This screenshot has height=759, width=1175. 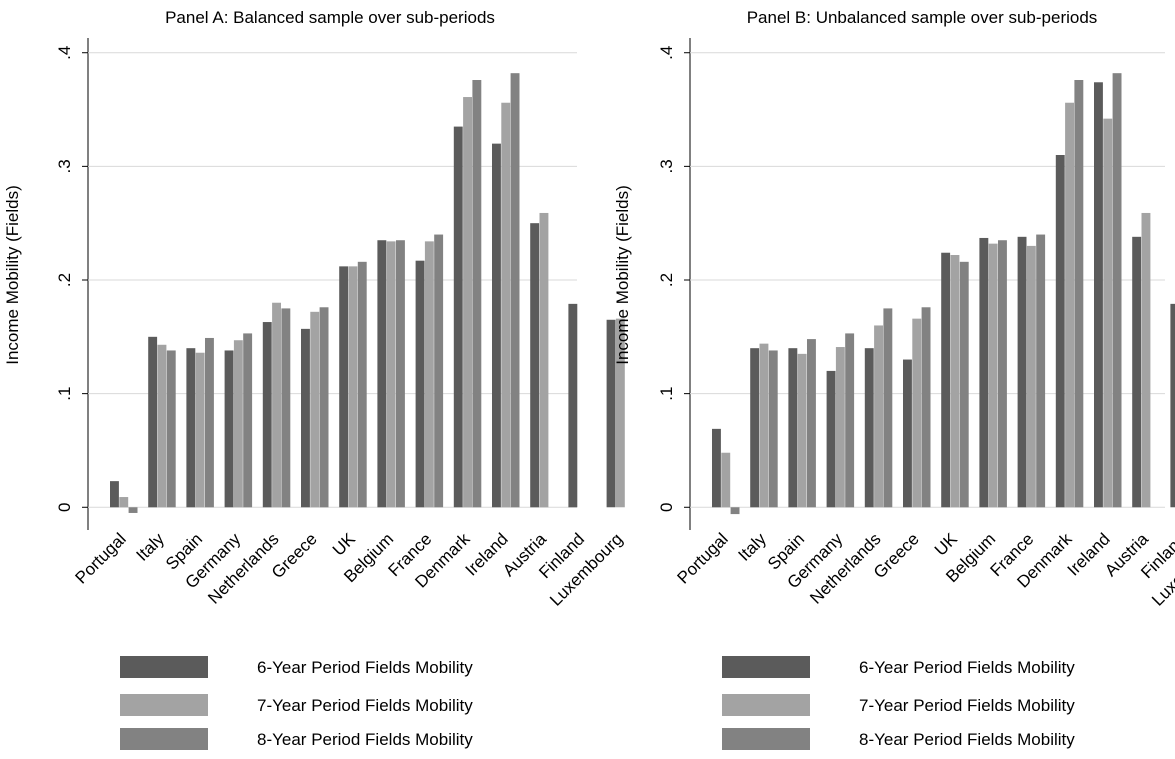 What do you see at coordinates (365, 667) in the screenshot?
I see `legend-label: 6-Year Period Fields Mobility` at bounding box center [365, 667].